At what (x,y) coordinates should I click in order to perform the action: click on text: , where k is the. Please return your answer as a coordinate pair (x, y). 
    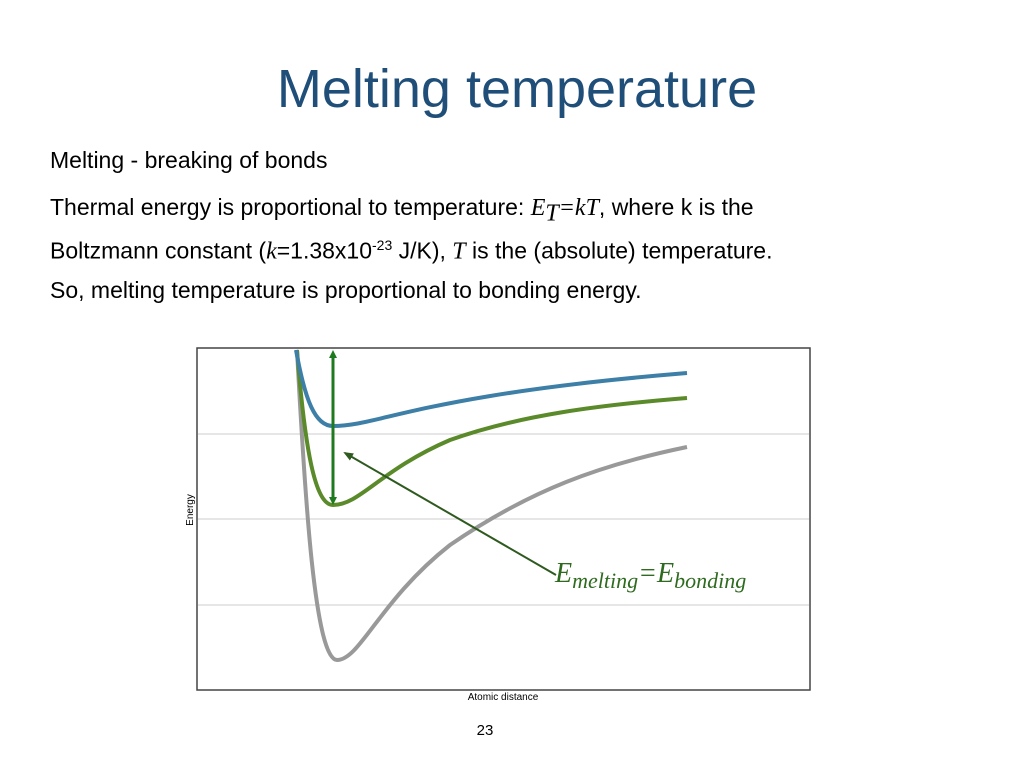
    Looking at the image, I should click on (676, 207).